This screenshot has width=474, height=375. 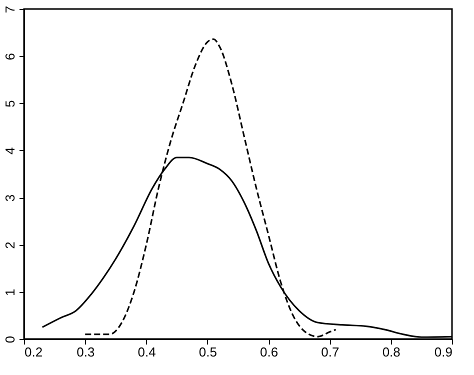 I want to click on x-tick-label: 0.7, so click(x=330, y=352).